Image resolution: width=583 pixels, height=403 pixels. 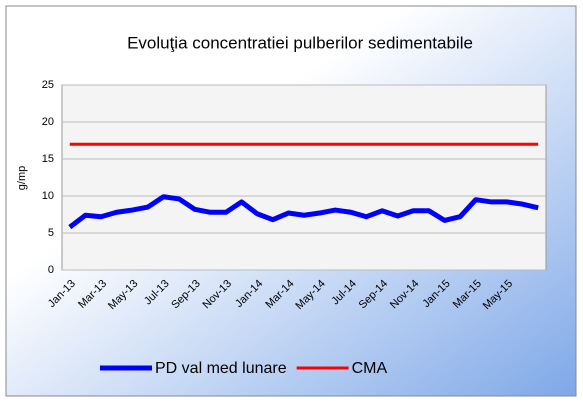 I want to click on legend-label: PD val med lunare, so click(x=221, y=368).